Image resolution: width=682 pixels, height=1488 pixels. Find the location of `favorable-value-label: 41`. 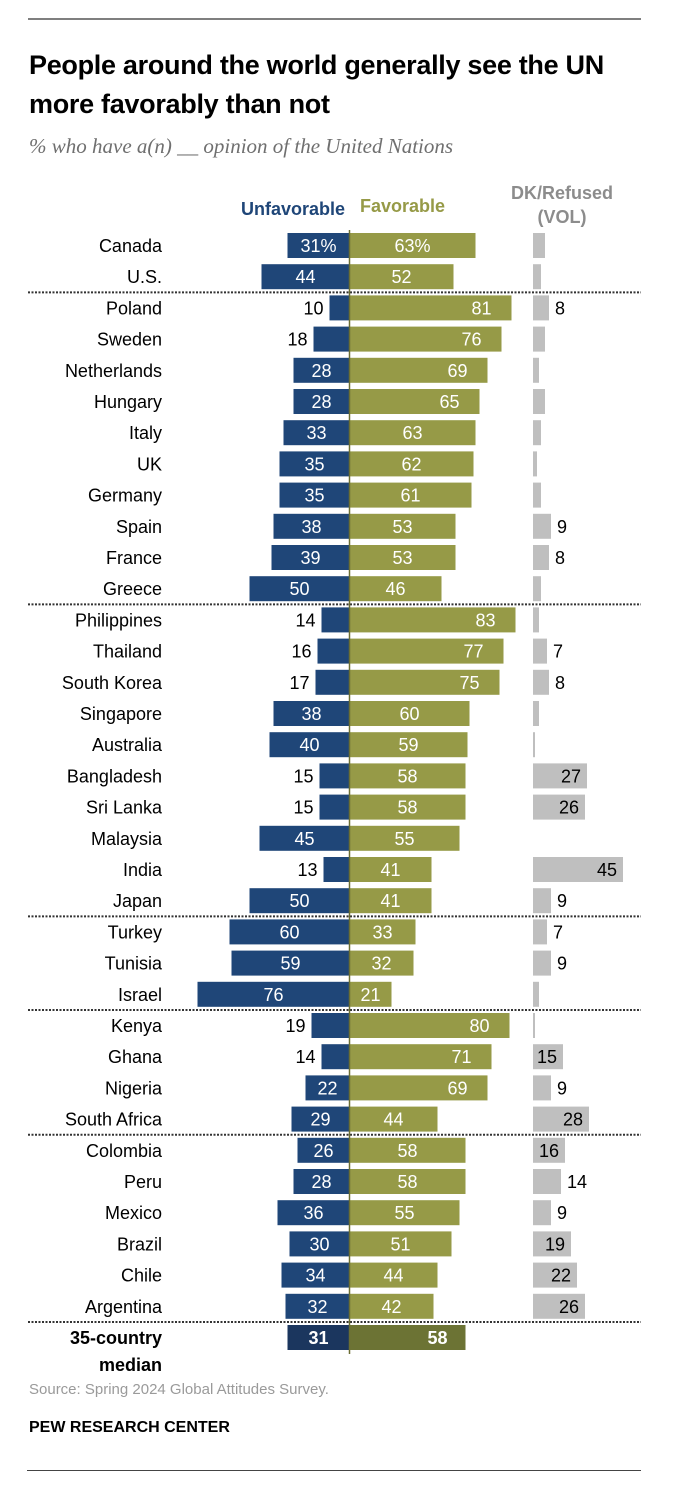

favorable-value-label: 41 is located at coordinates (390, 870).